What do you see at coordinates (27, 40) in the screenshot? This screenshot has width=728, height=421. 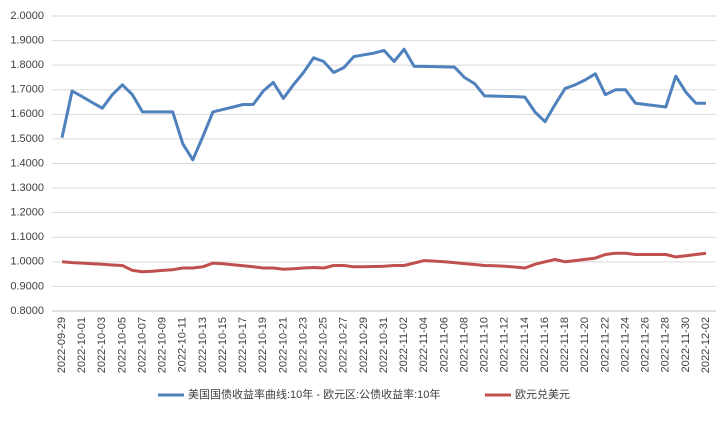 I see `y-tick-label: 1.9000` at bounding box center [27, 40].